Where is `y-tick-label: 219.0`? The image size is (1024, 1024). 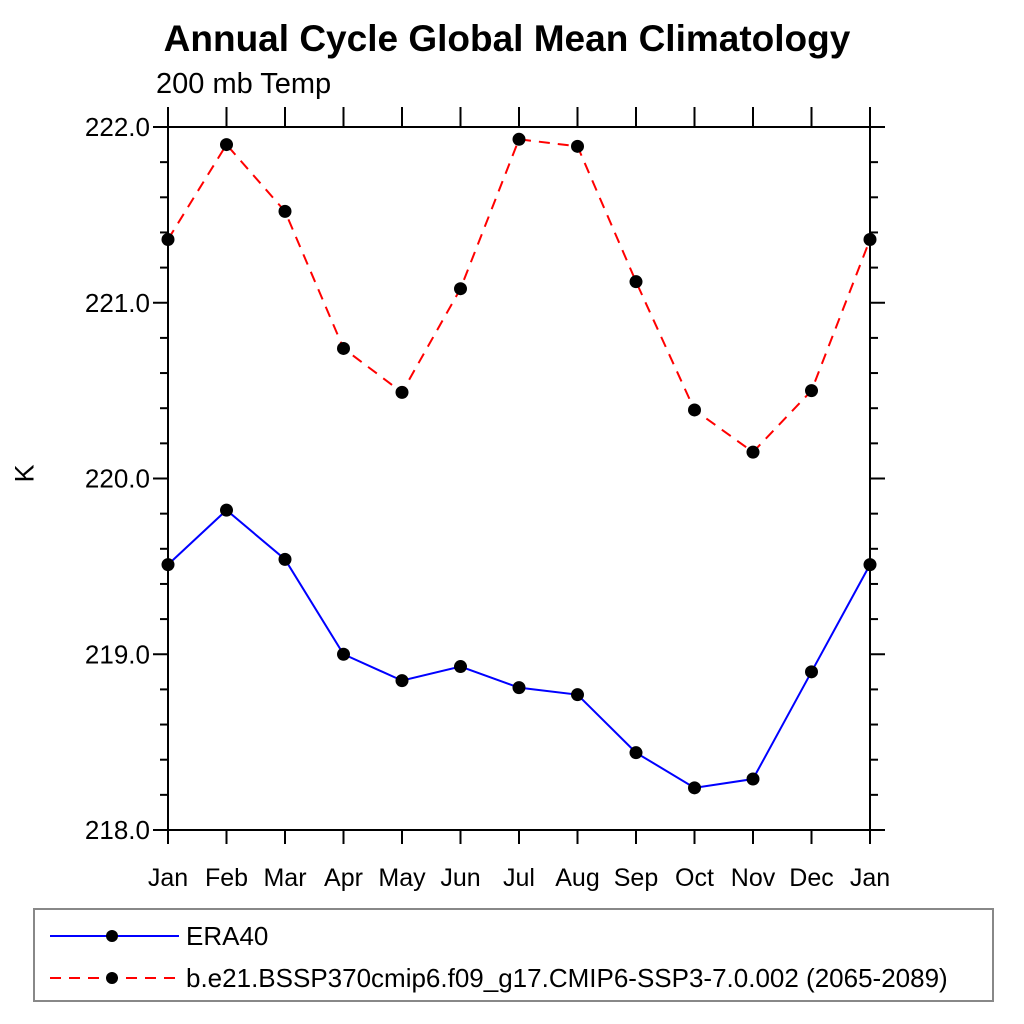 y-tick-label: 219.0 is located at coordinates (117, 654).